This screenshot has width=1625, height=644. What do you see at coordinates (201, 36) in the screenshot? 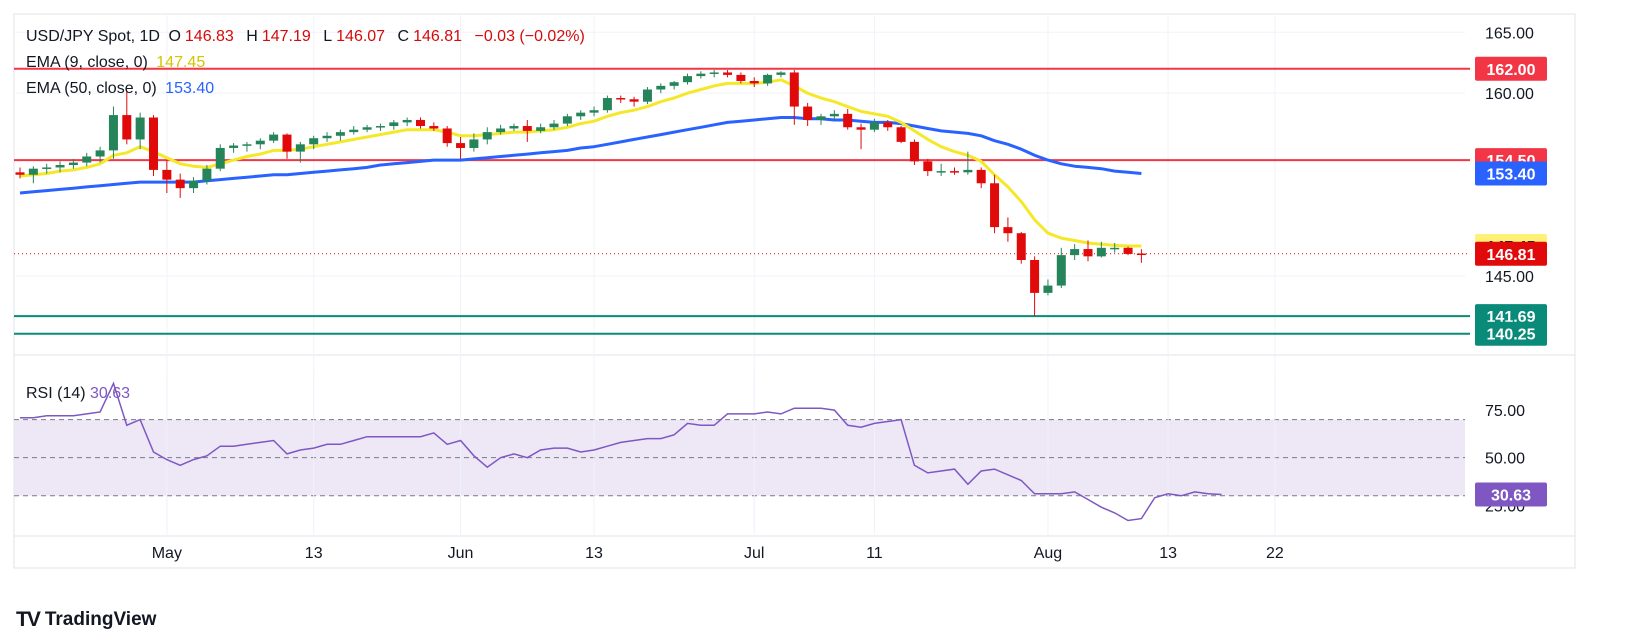
I see `ohlc-open: O 146.83` at bounding box center [201, 36].